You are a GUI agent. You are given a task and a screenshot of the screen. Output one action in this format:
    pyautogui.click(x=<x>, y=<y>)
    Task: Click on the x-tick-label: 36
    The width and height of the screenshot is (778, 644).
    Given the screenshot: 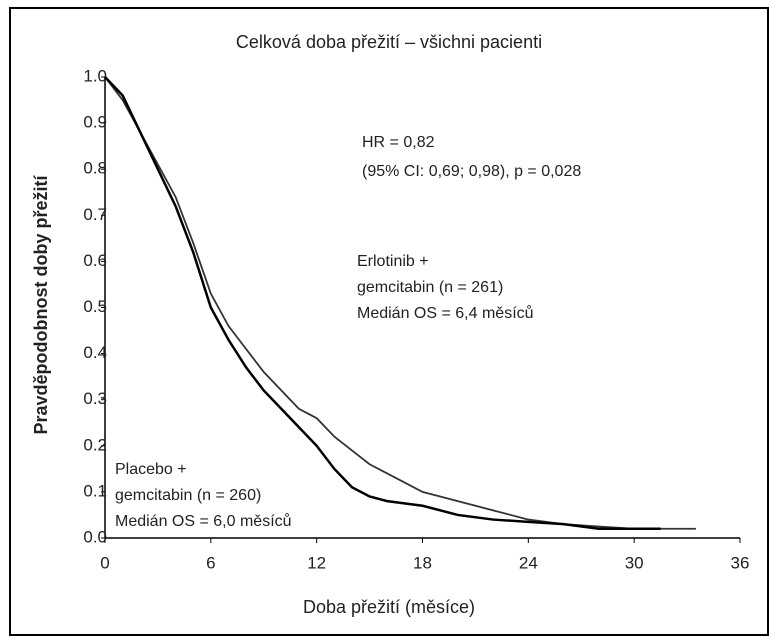 What is the action you would take?
    pyautogui.click(x=740, y=562)
    